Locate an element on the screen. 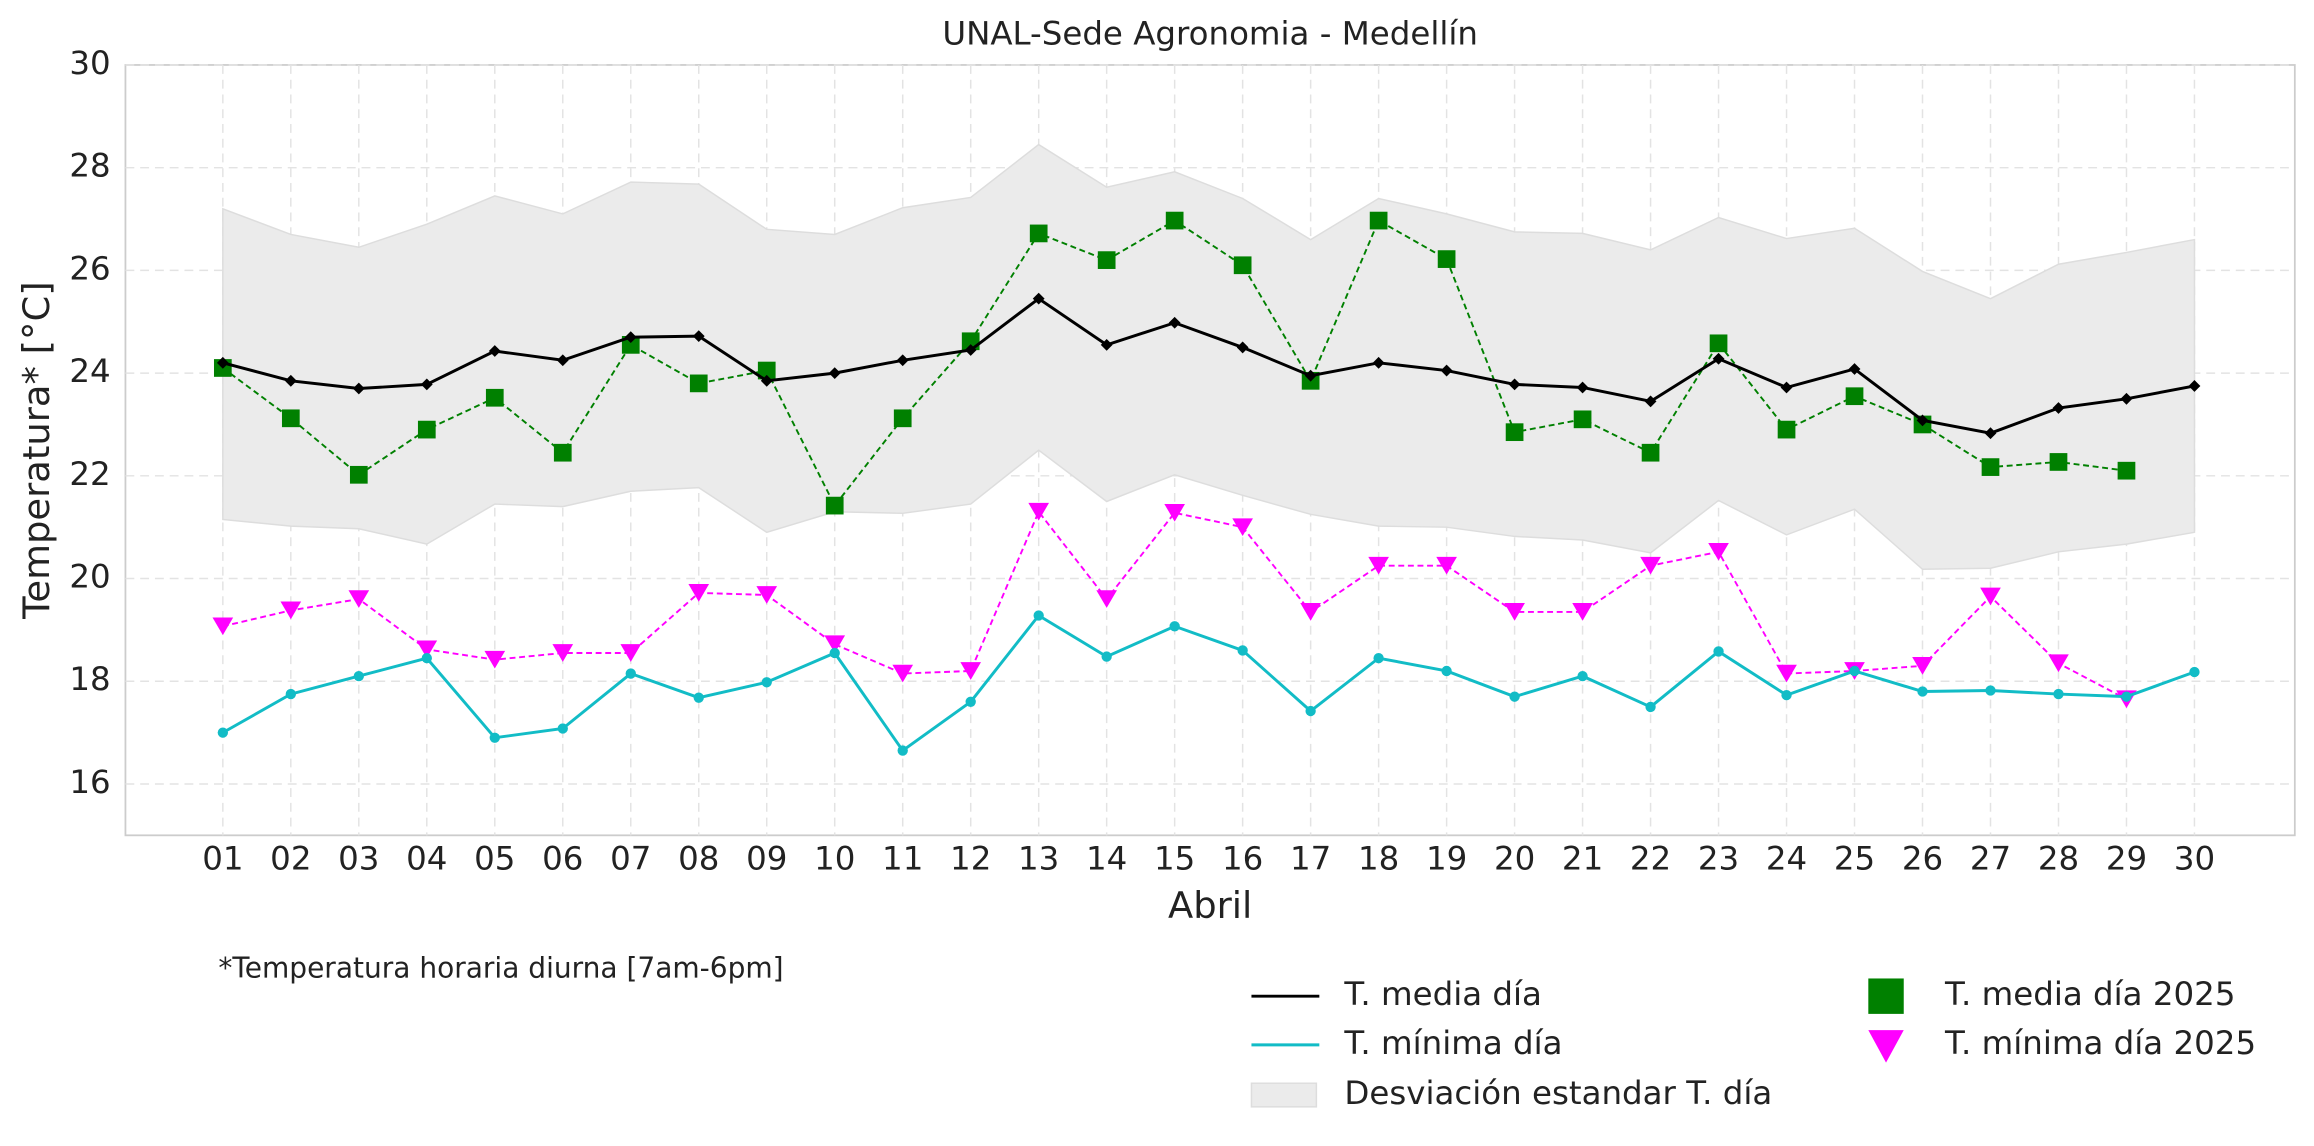 The width and height of the screenshot is (2314, 1146). x-tick-label: 25 is located at coordinates (1854, 858).